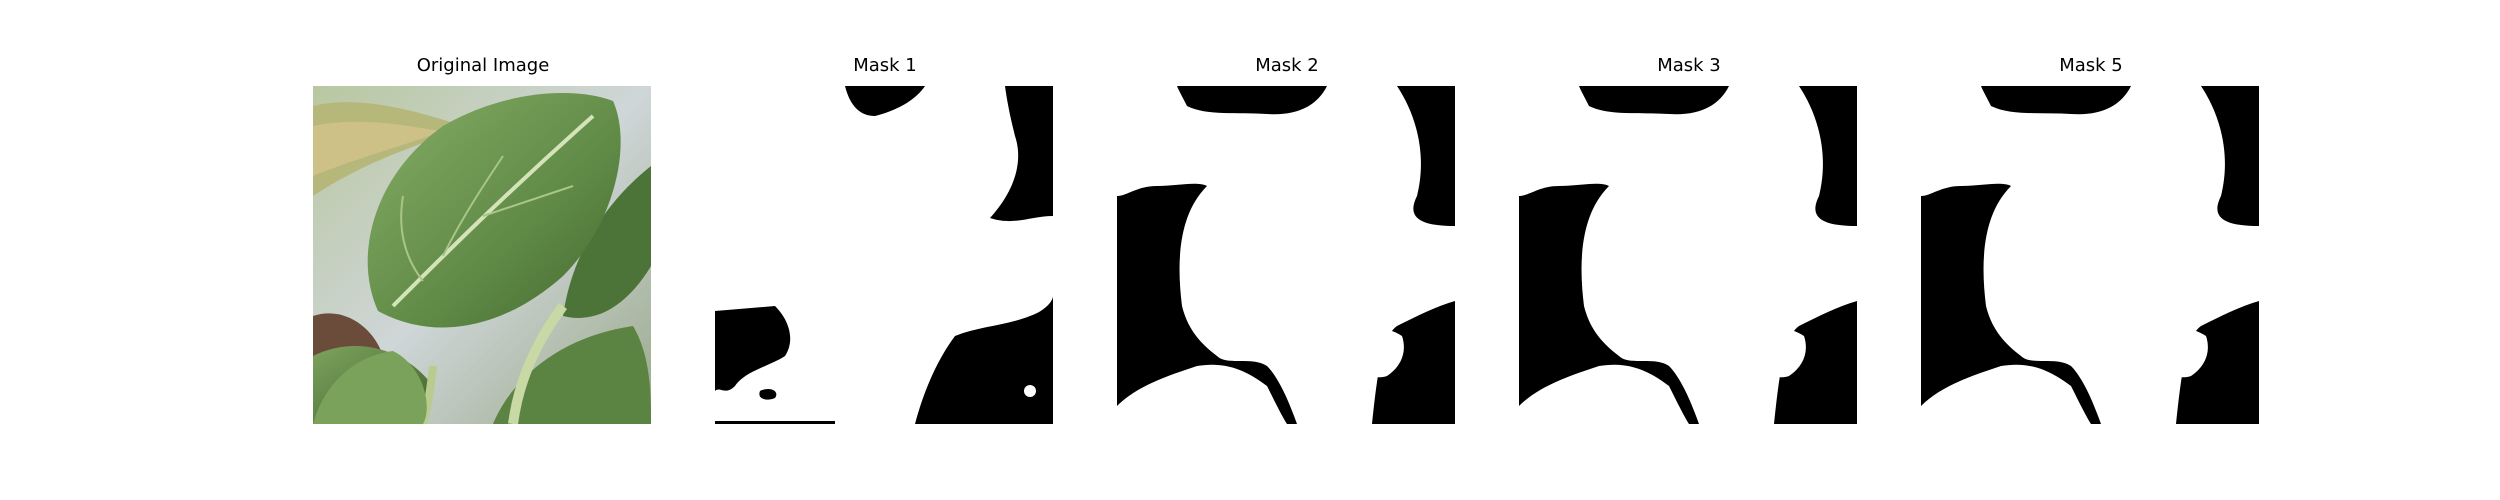  What do you see at coordinates (482, 255) in the screenshot?
I see `original-leaf-photo` at bounding box center [482, 255].